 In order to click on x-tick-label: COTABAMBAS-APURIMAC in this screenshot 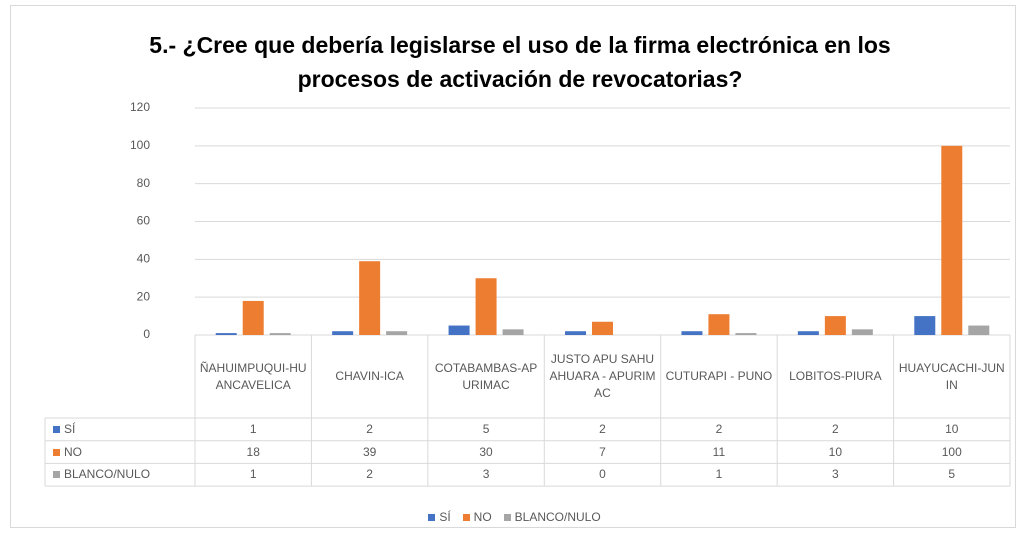, I will do `click(486, 376)`.